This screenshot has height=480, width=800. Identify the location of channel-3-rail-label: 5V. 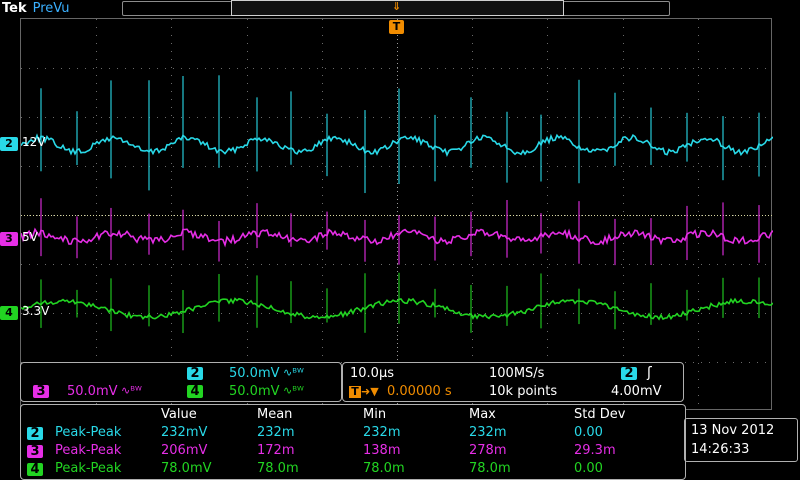
(30, 237).